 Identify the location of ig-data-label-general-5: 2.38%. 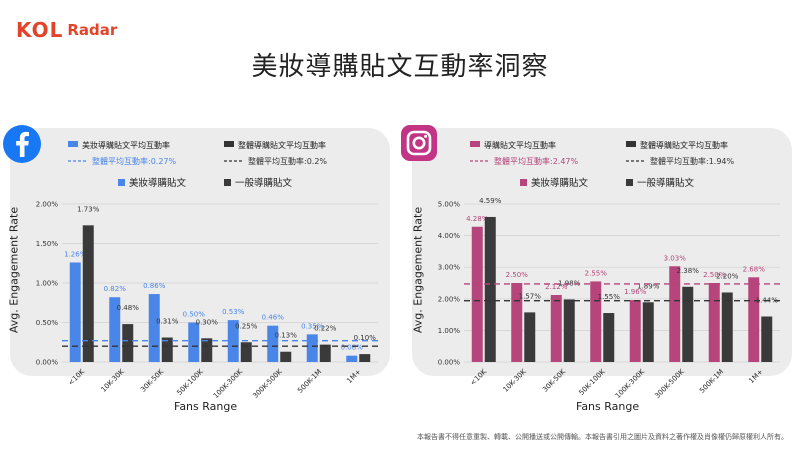
(688, 271).